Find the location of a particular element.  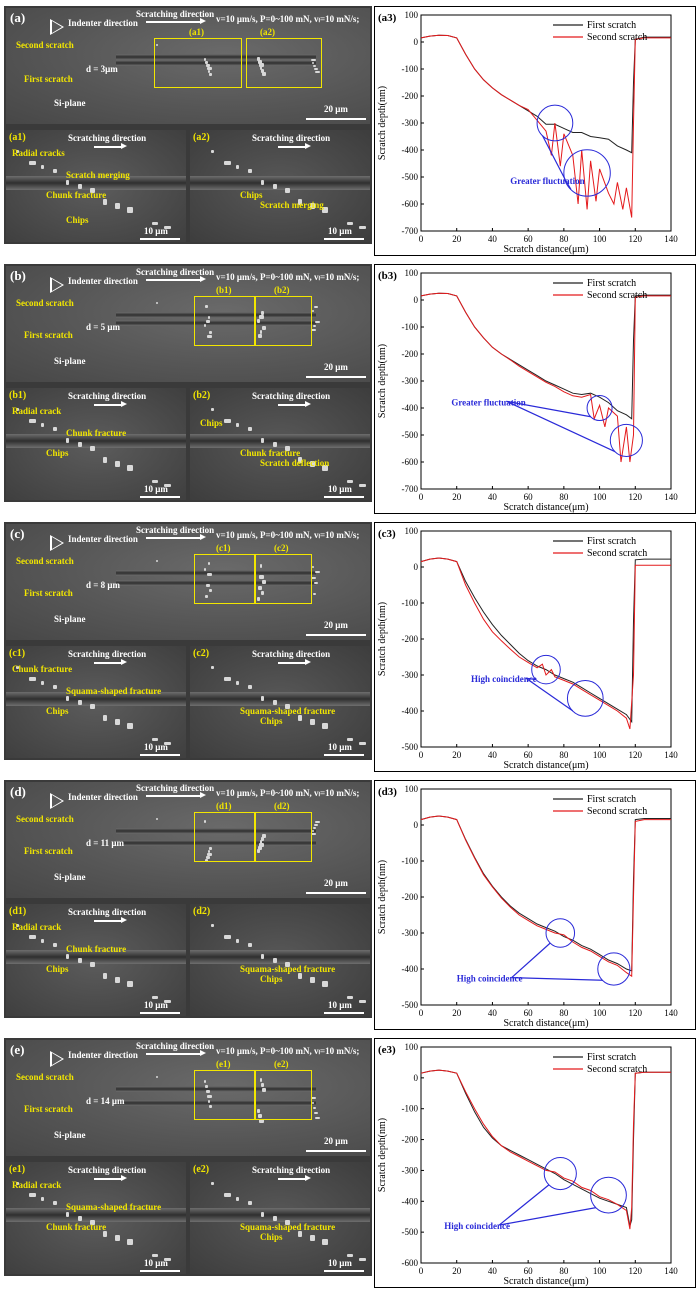

highlight-circle is located at coordinates (608, 1195).